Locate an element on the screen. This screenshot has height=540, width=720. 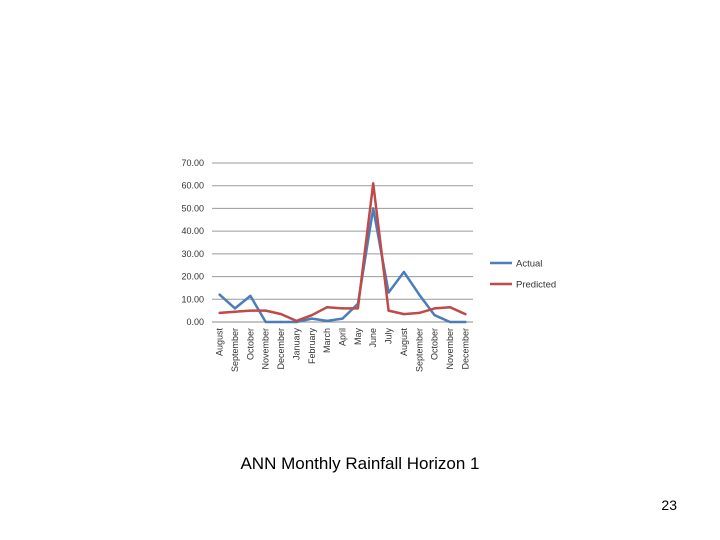
y-tick-label: 20.00 is located at coordinates (192, 277).